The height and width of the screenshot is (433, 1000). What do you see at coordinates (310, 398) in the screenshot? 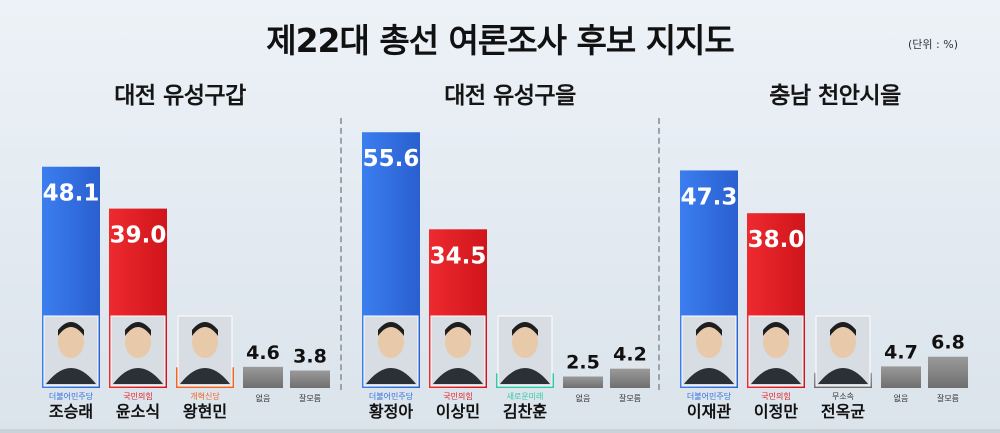
I see `category-label-1-5: 잘모름` at bounding box center [310, 398].